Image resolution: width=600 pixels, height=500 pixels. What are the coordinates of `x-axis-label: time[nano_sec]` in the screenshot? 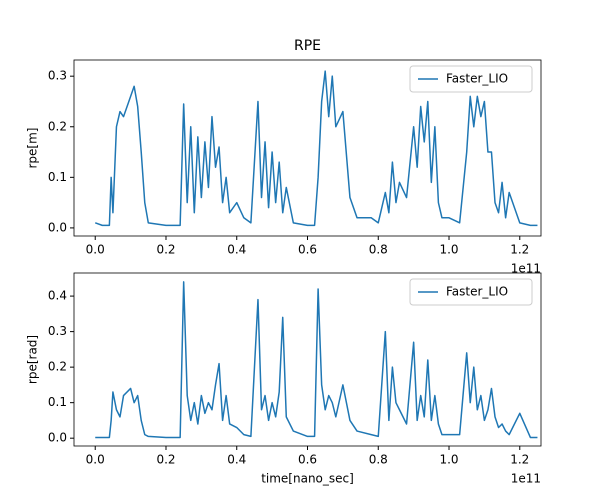 It's located at (307, 479).